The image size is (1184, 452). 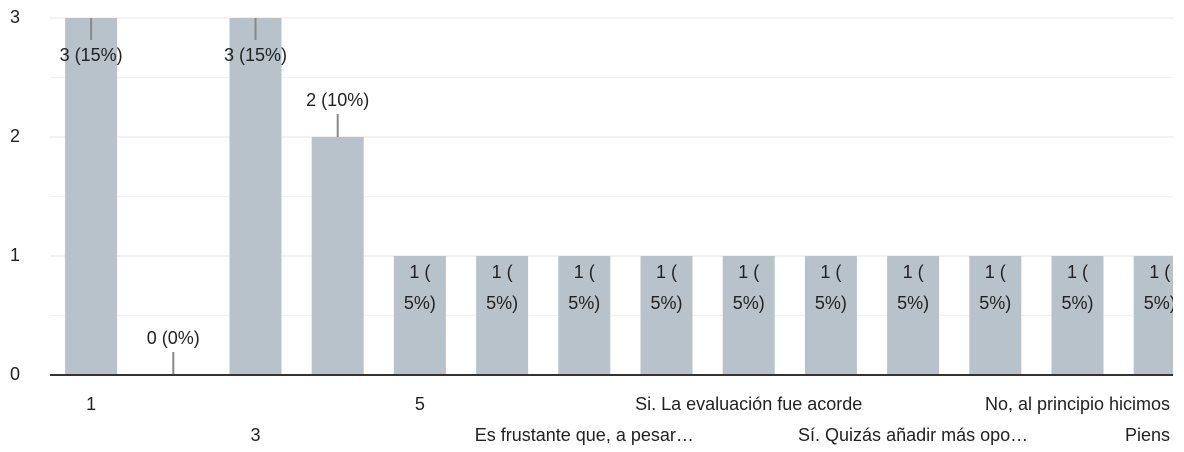 What do you see at coordinates (173, 338) in the screenshot?
I see `data-label: 0 (0%)` at bounding box center [173, 338].